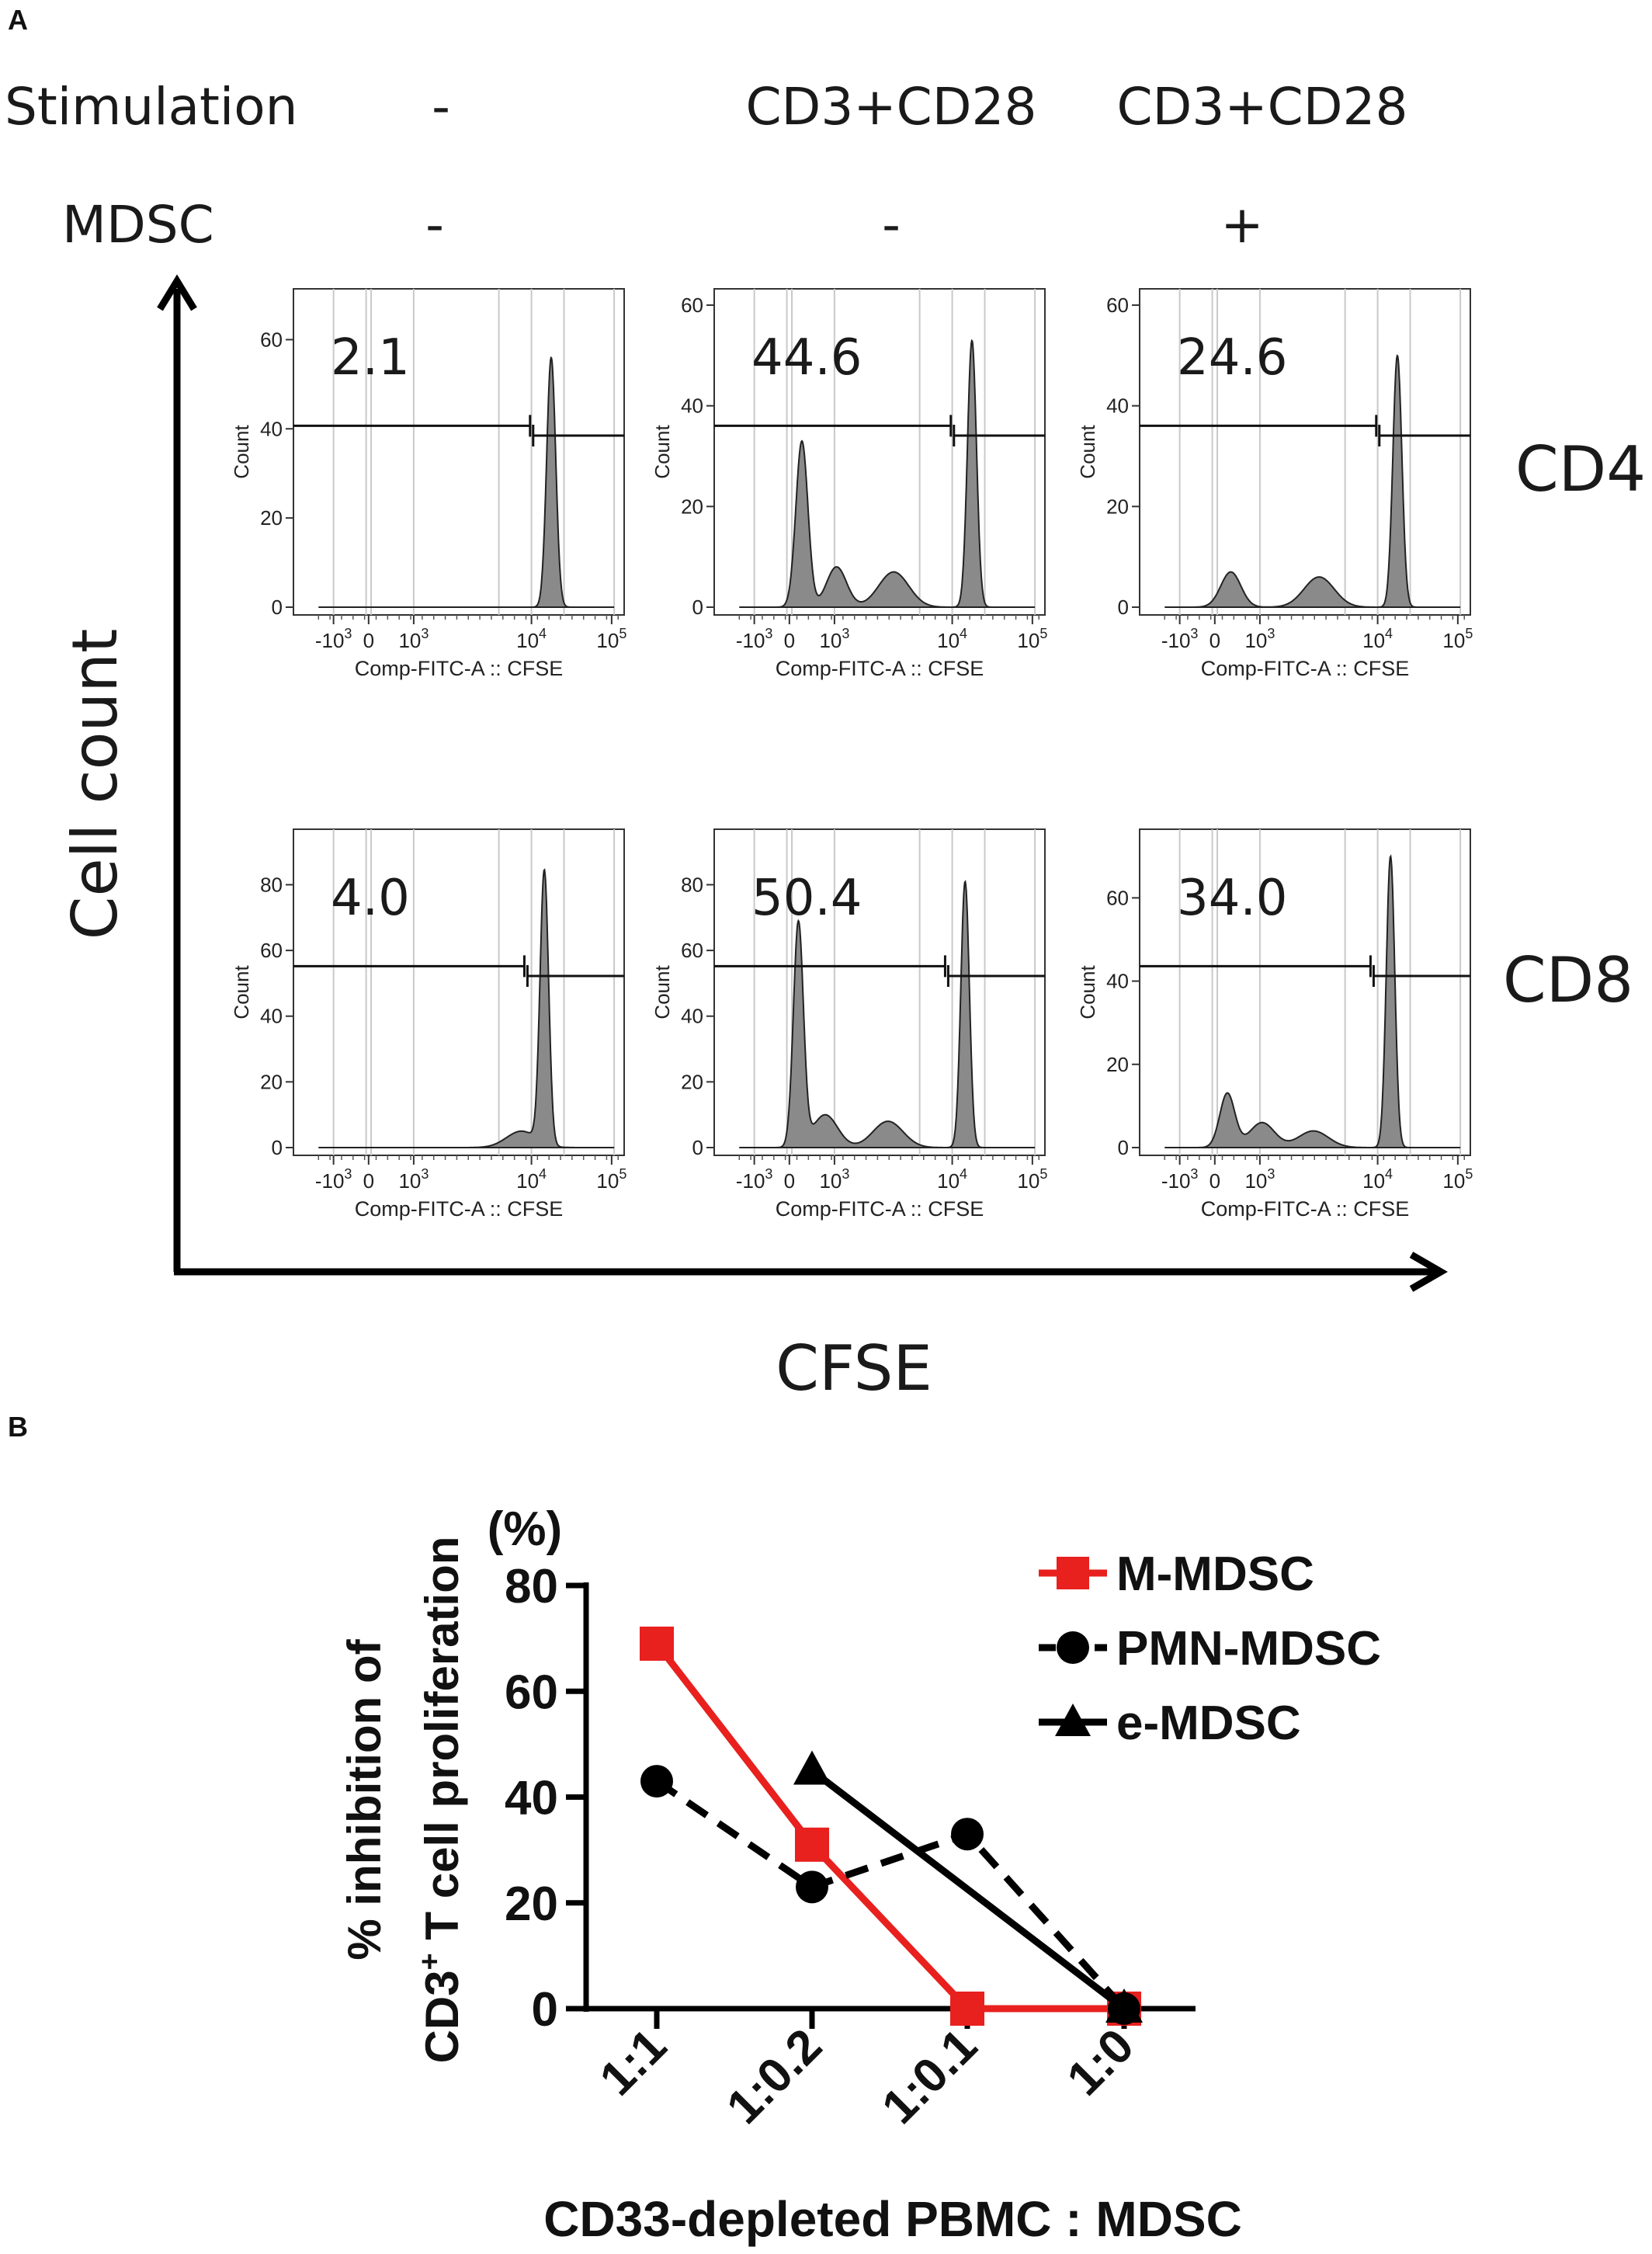 The image size is (1652, 2254). What do you see at coordinates (1208, 1723) in the screenshot?
I see `legend-label: e-MDSC` at bounding box center [1208, 1723].